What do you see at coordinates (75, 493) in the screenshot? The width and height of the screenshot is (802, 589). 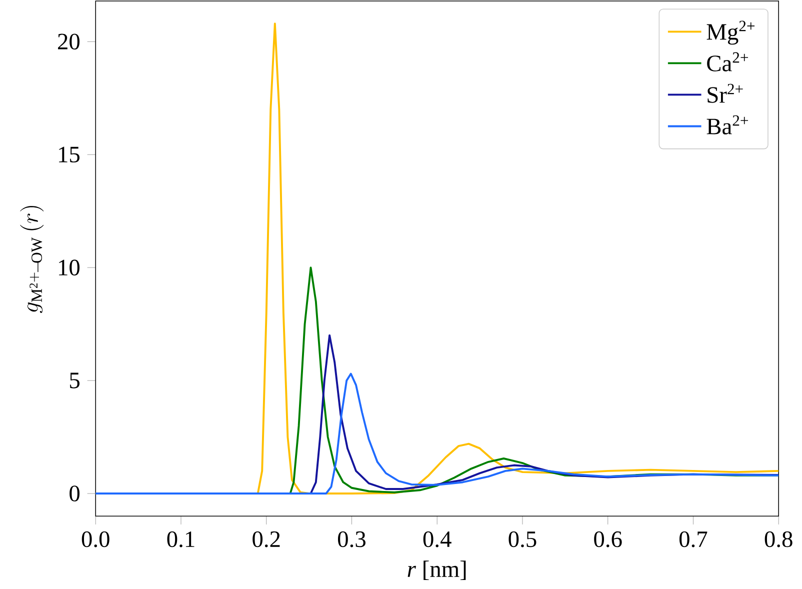 I see `y-tick-label: 0` at bounding box center [75, 493].